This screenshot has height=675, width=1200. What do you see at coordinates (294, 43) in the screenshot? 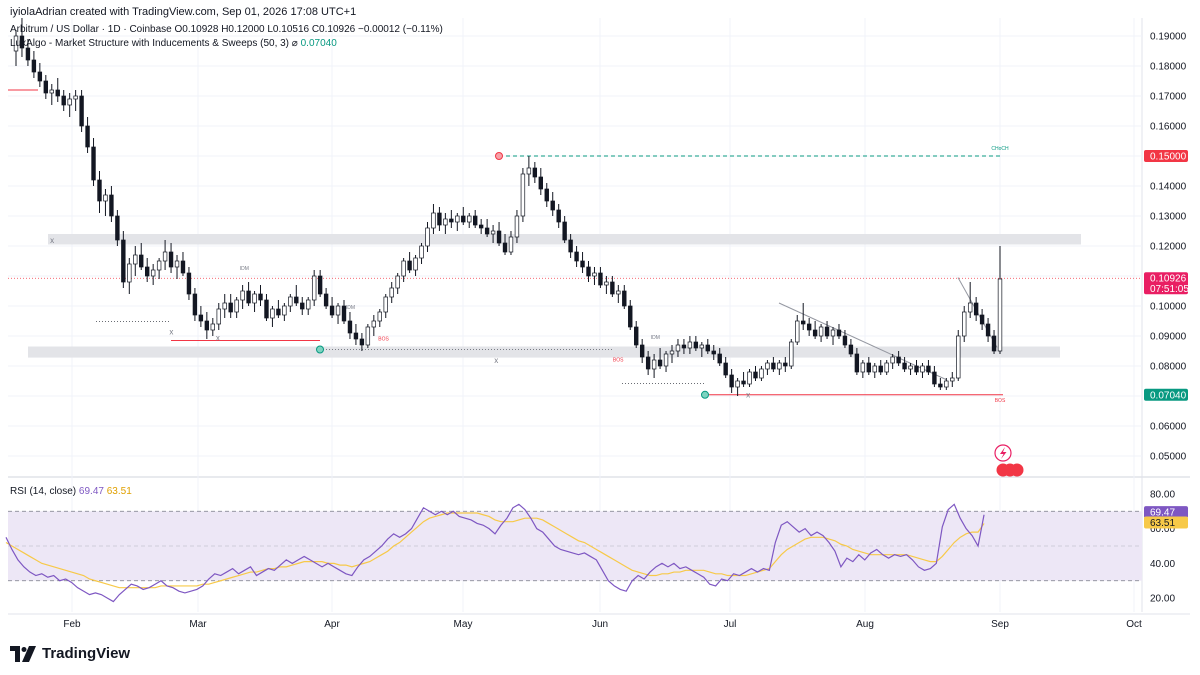
I see `indicator-symbol: ⌀` at bounding box center [294, 43].